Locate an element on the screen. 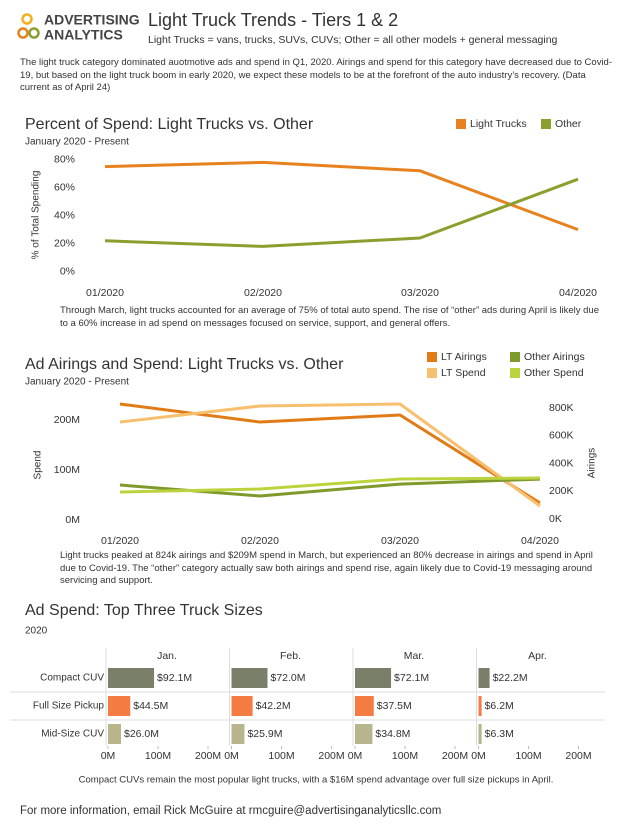  y-tick-label: 200M is located at coordinates (67, 420).